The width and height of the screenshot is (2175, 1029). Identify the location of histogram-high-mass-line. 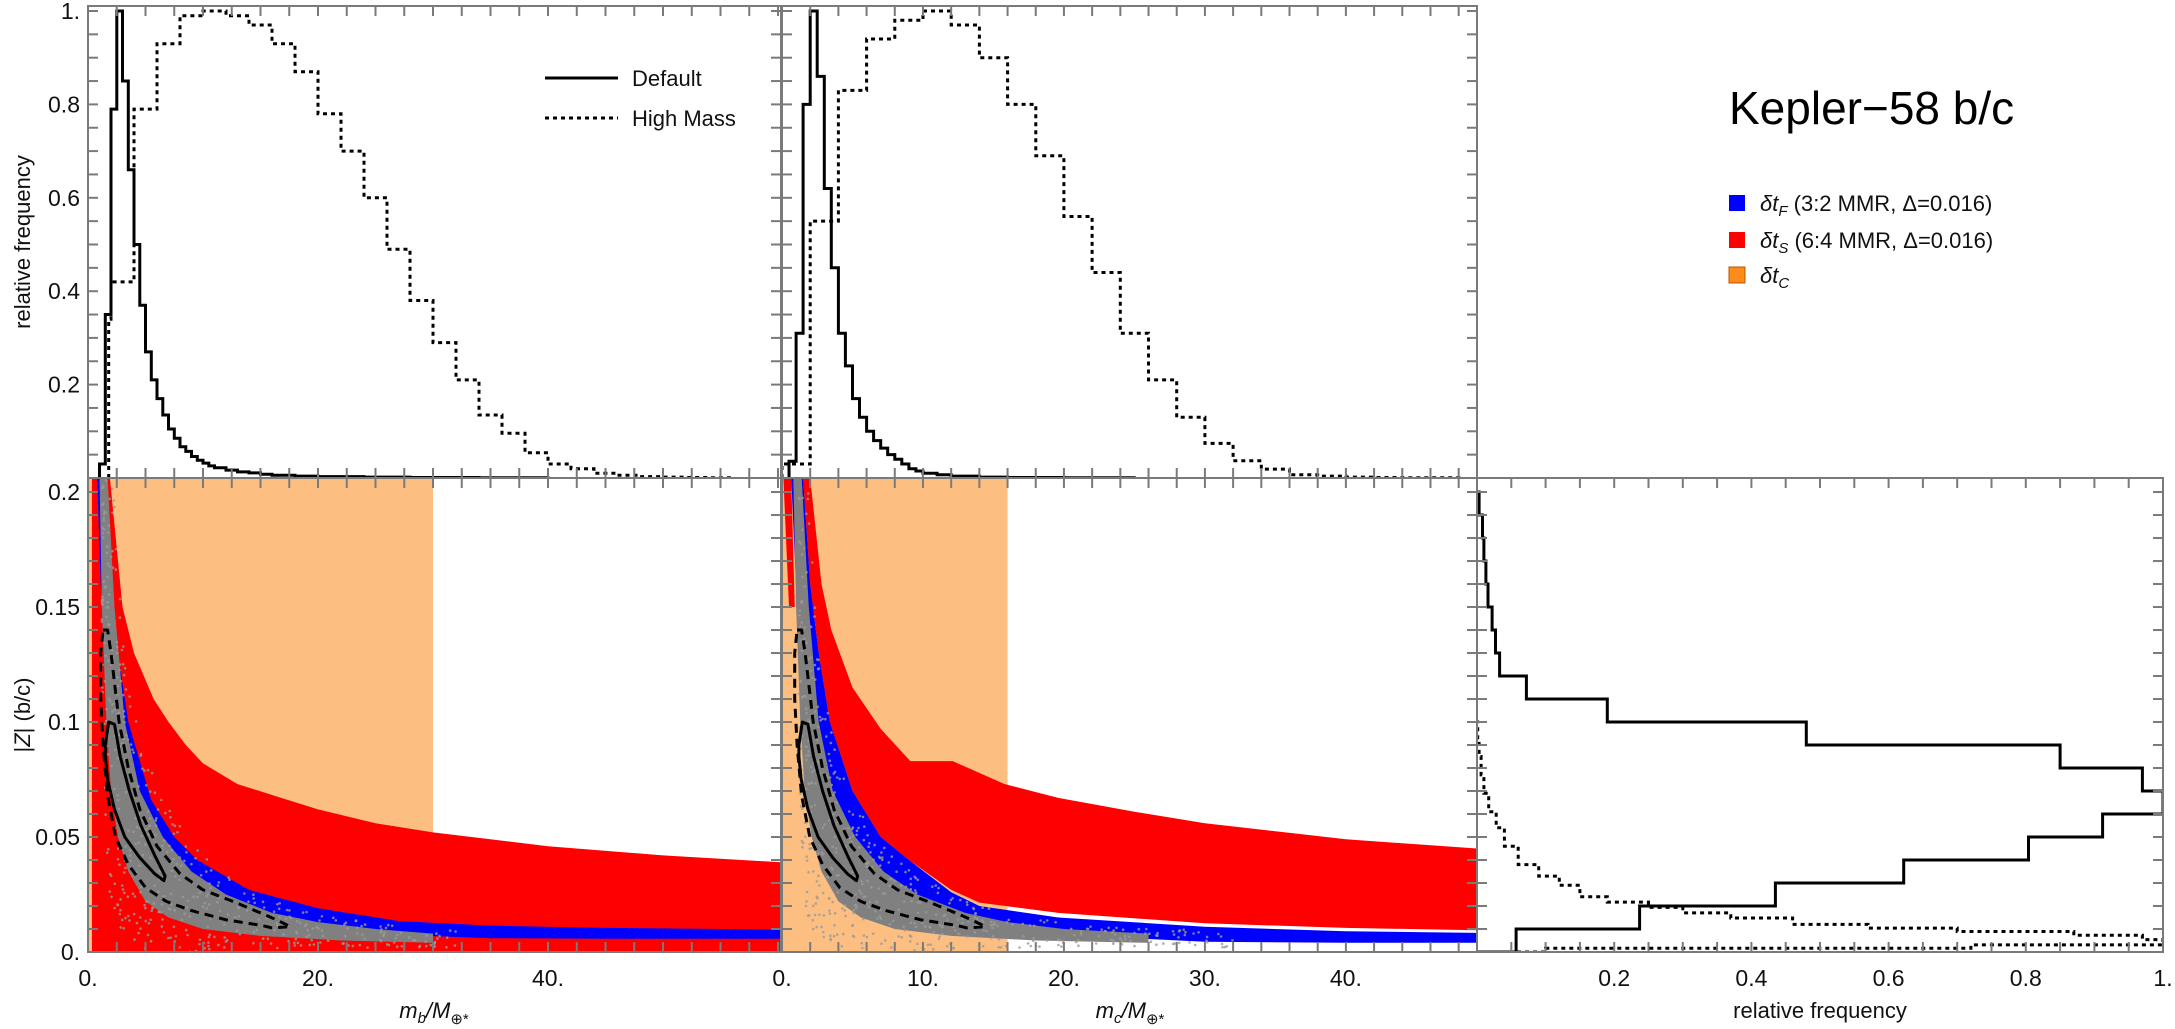
(420, 243).